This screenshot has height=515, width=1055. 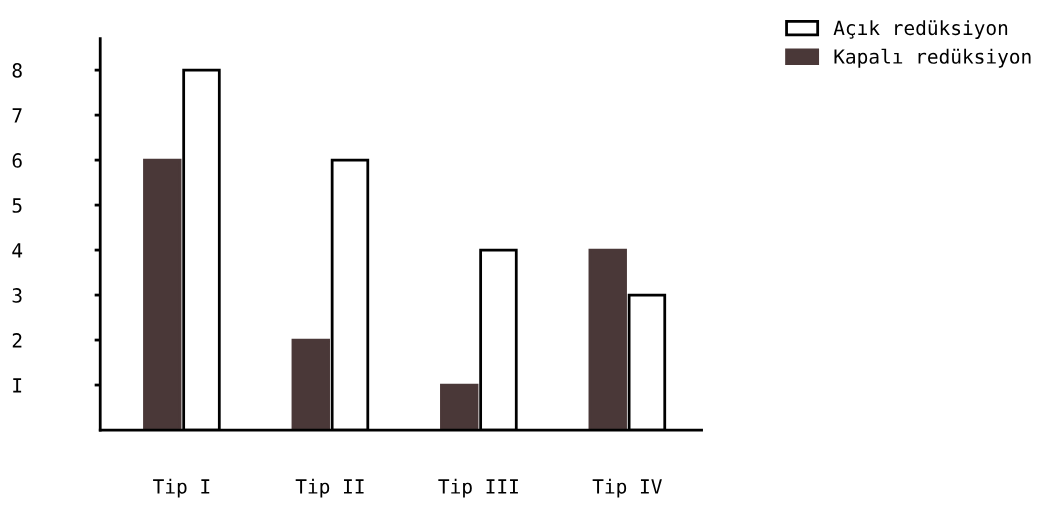 What do you see at coordinates (627, 488) in the screenshot?
I see `x-tick-label: Tip IV` at bounding box center [627, 488].